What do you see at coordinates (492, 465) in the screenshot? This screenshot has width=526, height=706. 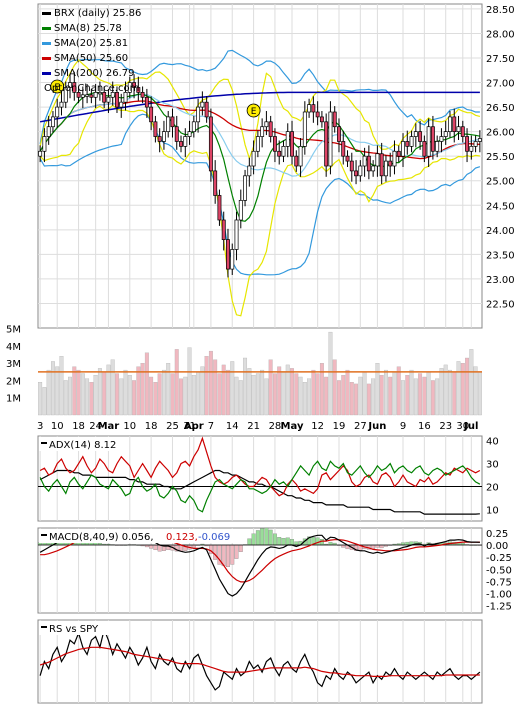 I see `adx-y-tick: 30` at bounding box center [492, 465].